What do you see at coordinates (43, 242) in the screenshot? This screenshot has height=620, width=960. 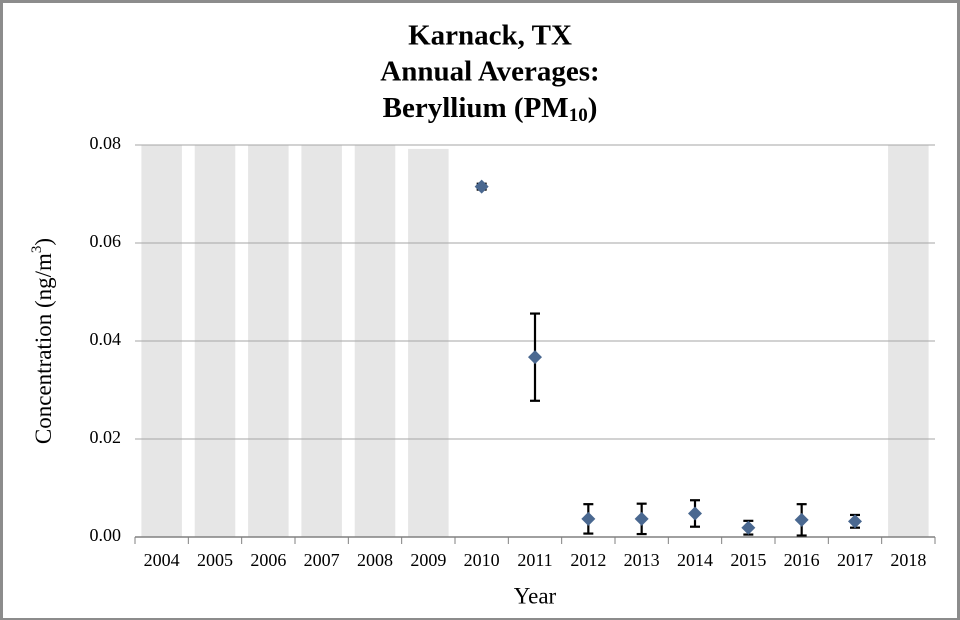 I see `y-label-text: )` at bounding box center [43, 242].